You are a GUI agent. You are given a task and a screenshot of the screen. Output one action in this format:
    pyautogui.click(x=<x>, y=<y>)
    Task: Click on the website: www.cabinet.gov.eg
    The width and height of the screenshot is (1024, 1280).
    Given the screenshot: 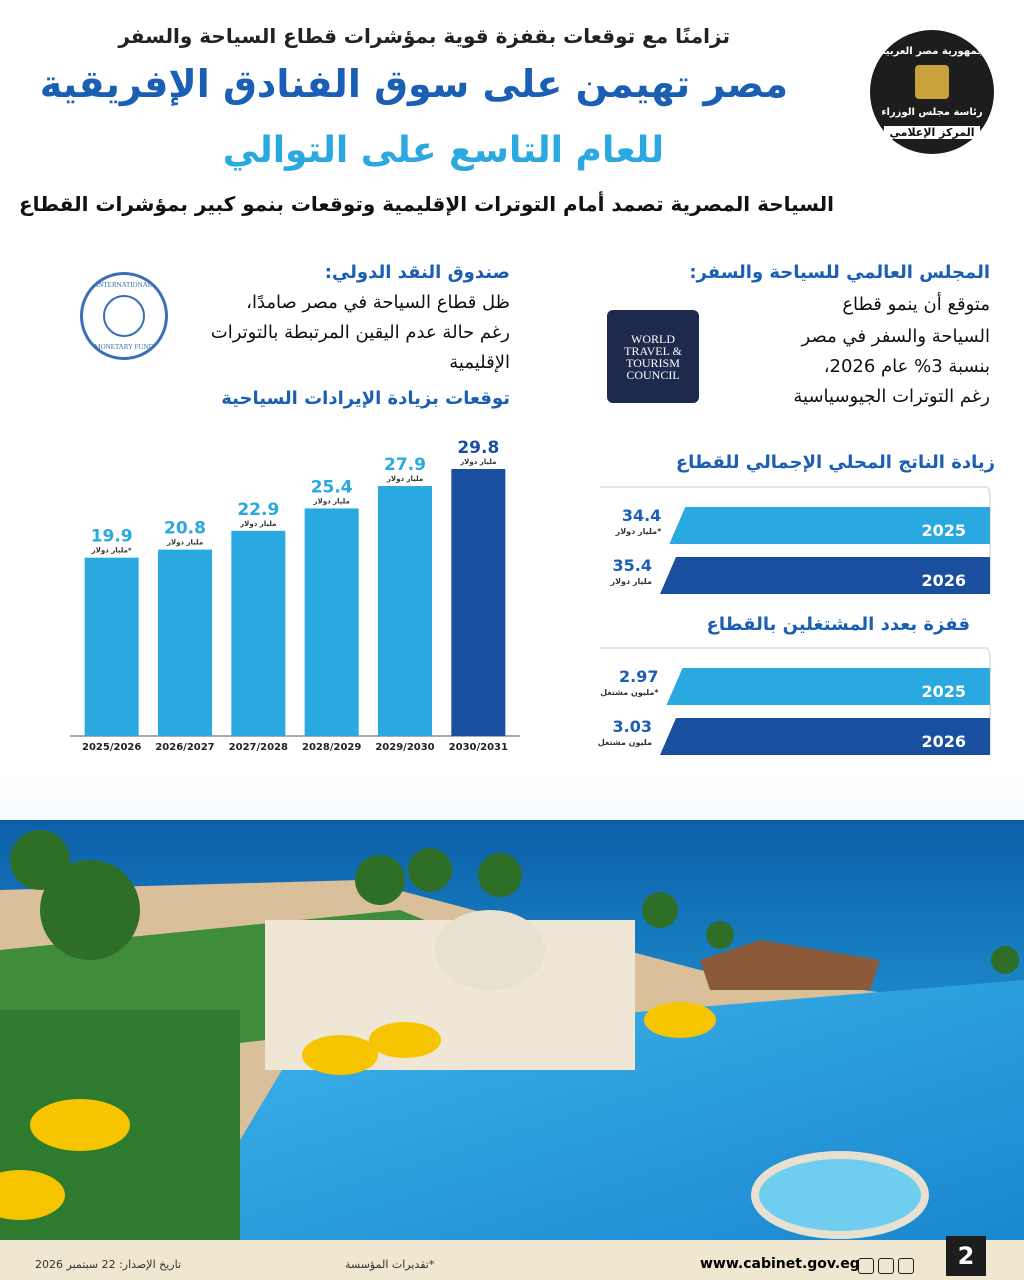 What is the action you would take?
    pyautogui.click(x=780, y=1264)
    